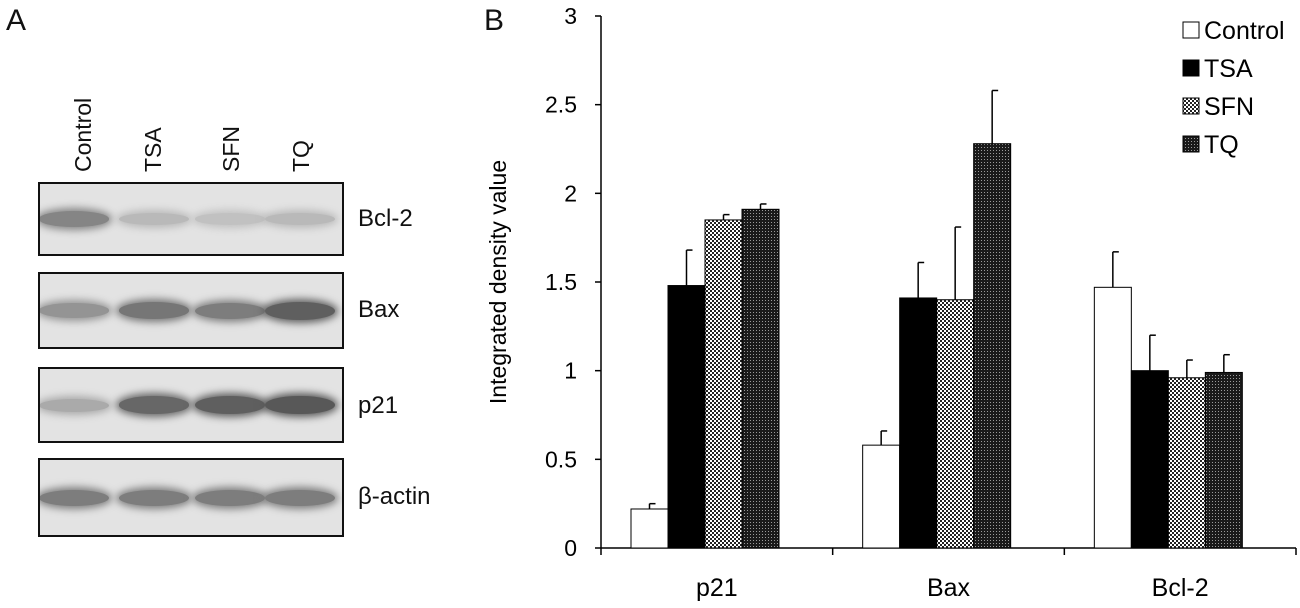  What do you see at coordinates (394, 496) in the screenshot?
I see `protein-label-beta-actin: β-actin` at bounding box center [394, 496].